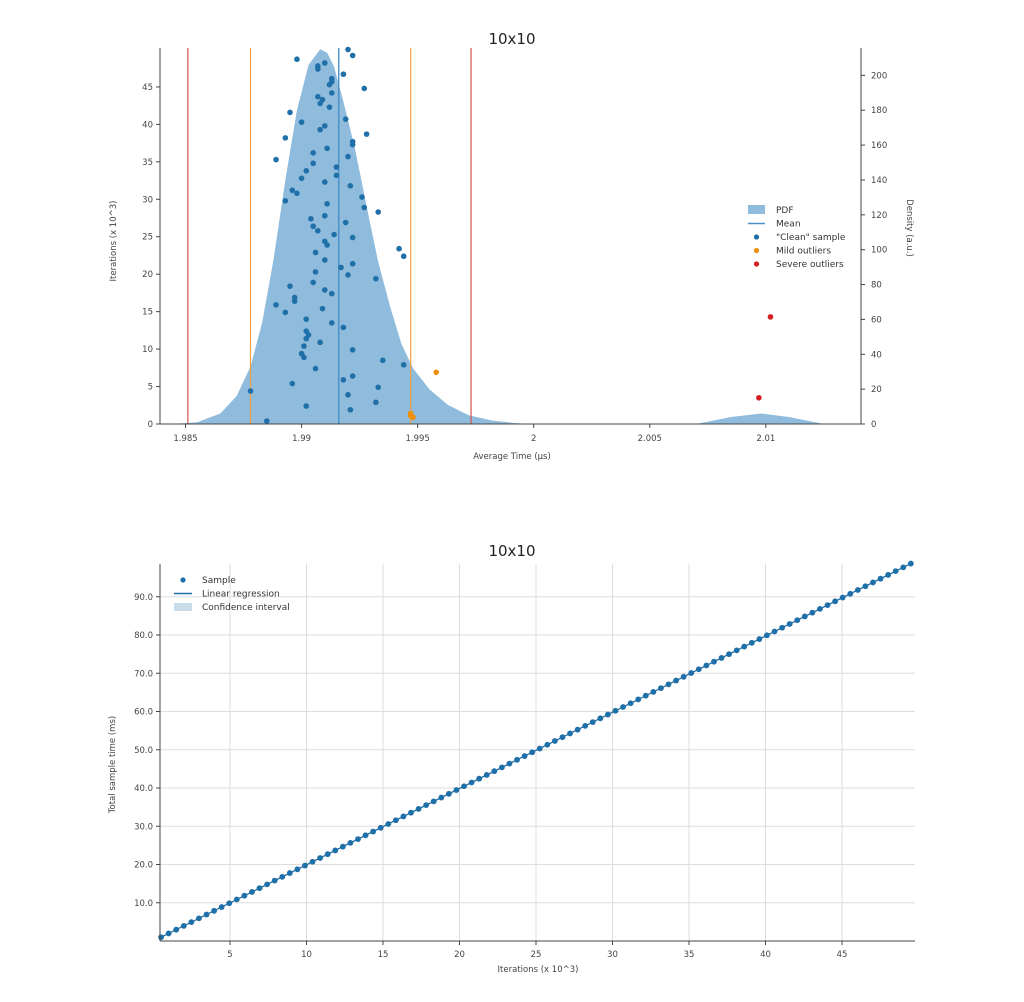 Image resolution: width=1024 pixels, height=1002 pixels. What do you see at coordinates (114, 241) in the screenshot?
I see `y-axis-label: Iterations (x 10^3)` at bounding box center [114, 241].